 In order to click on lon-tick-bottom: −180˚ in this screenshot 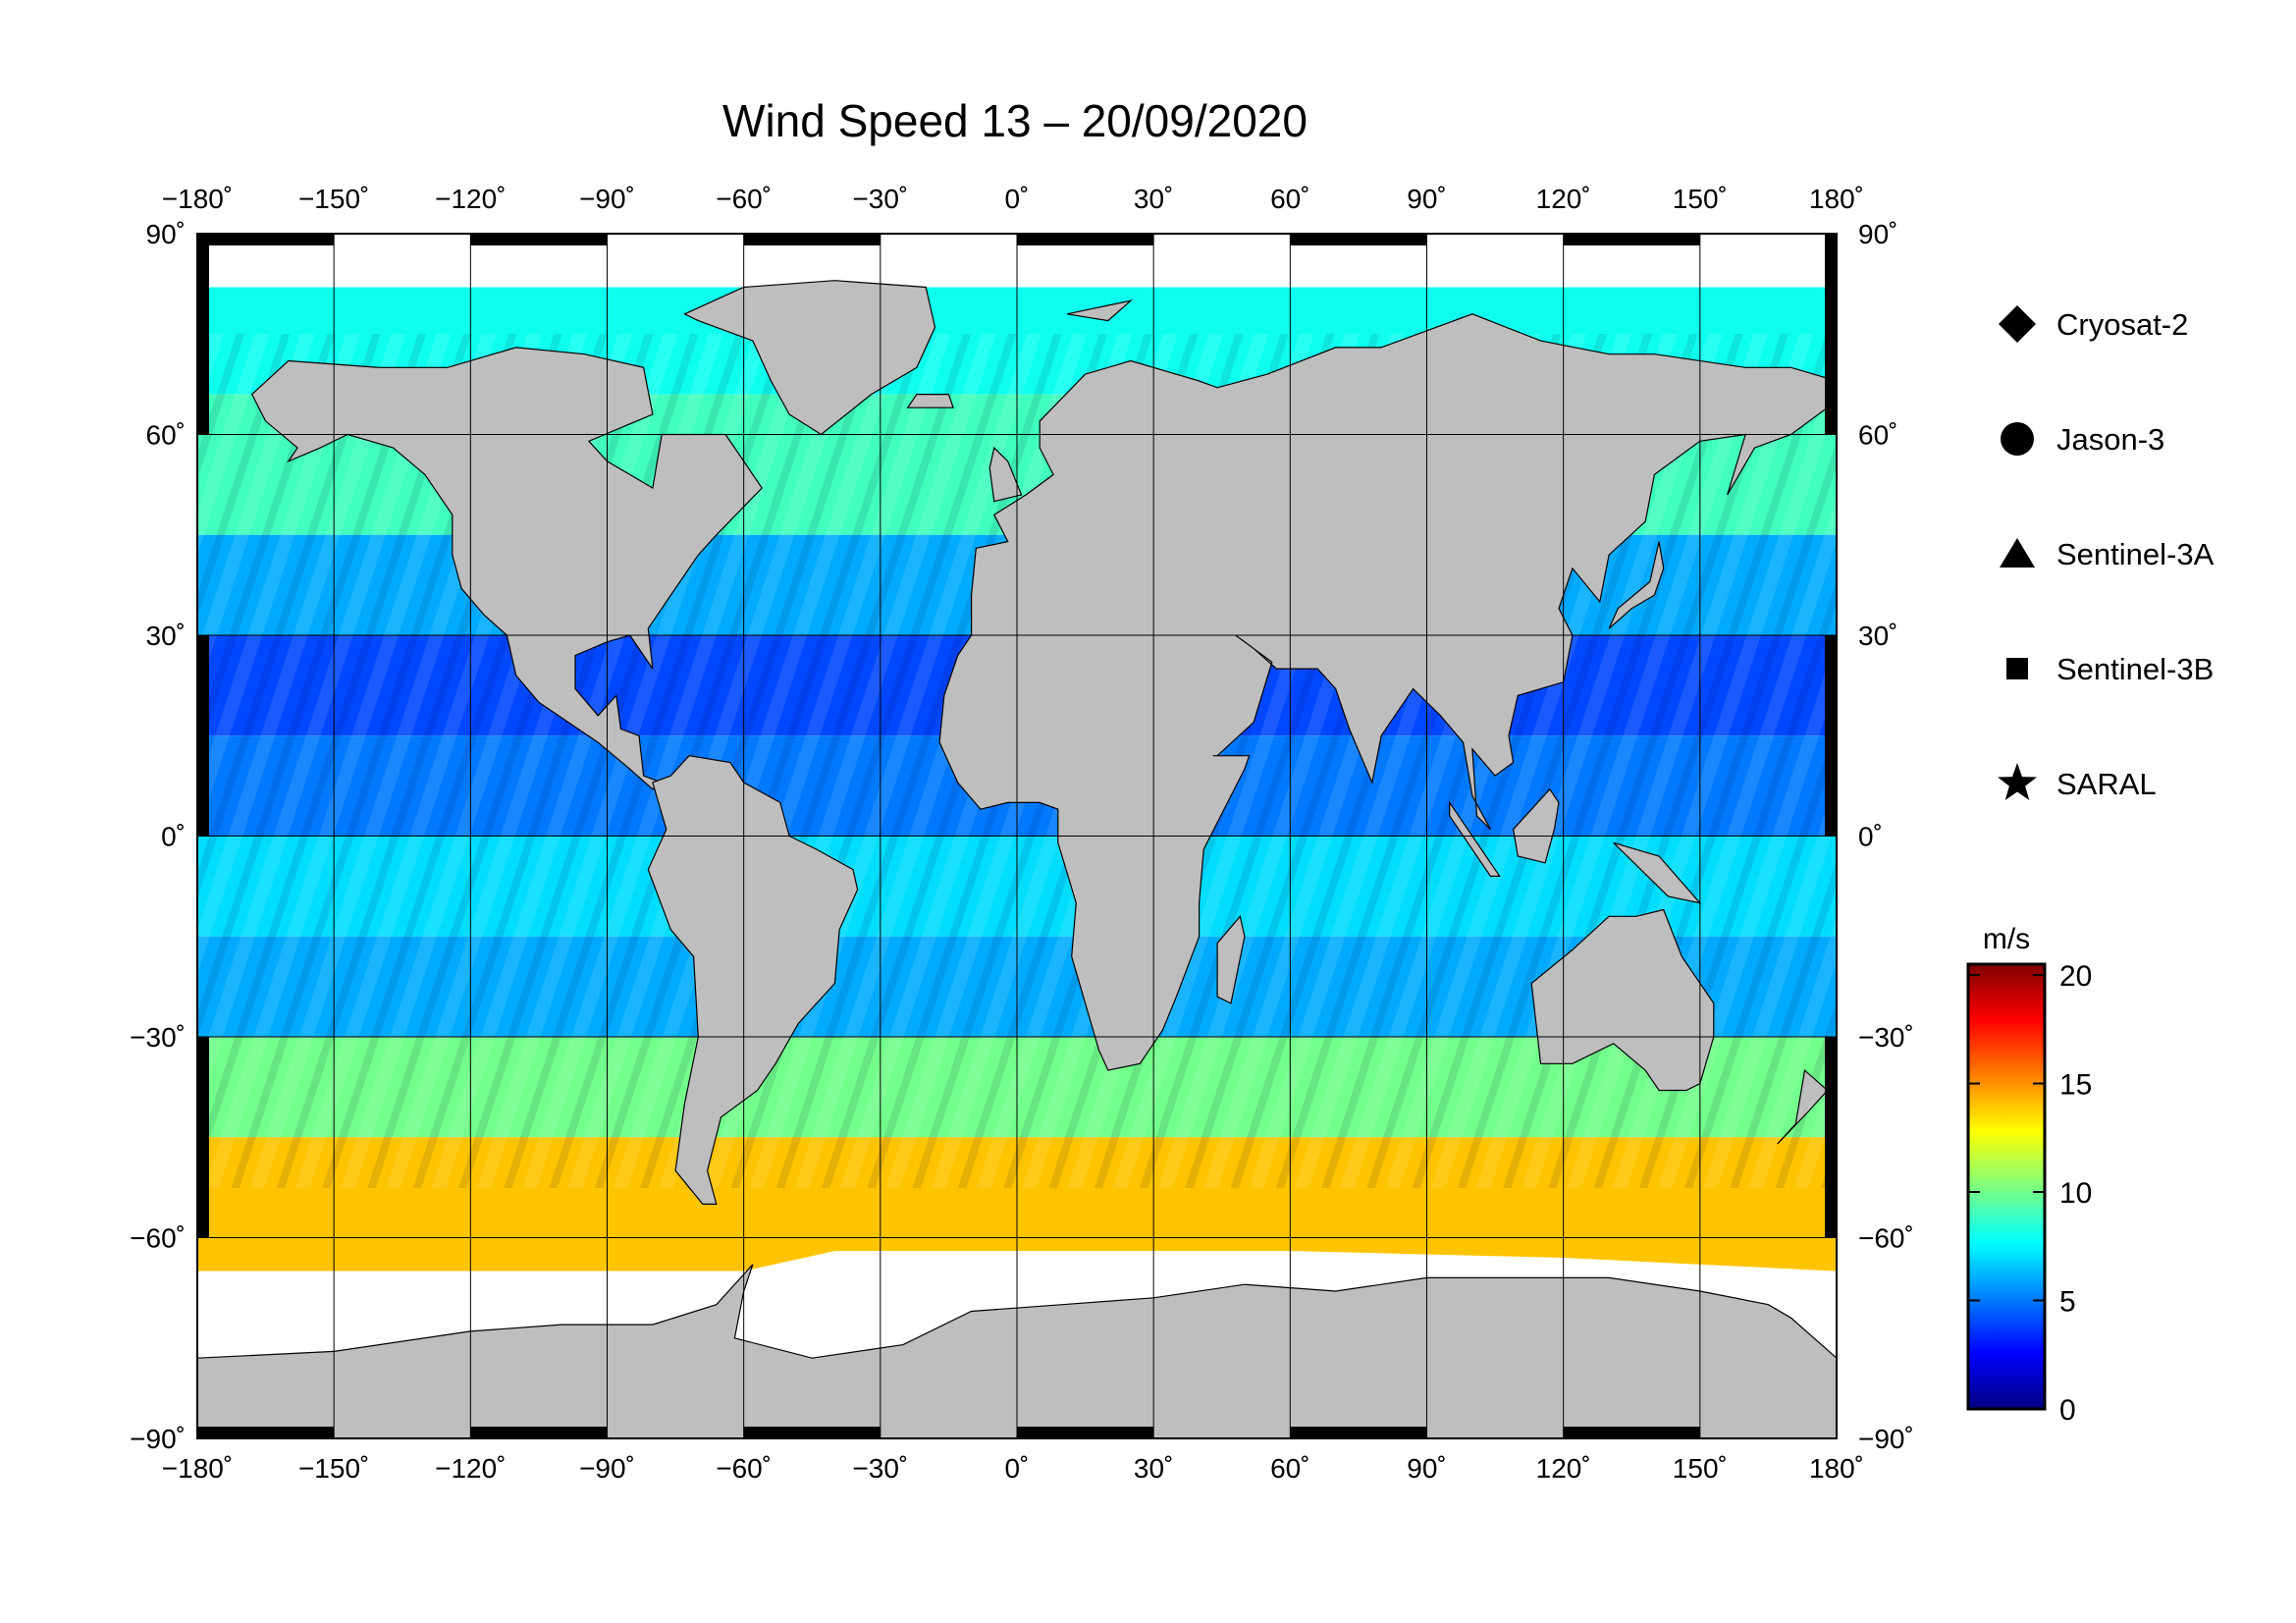, I will do `click(197, 1468)`.